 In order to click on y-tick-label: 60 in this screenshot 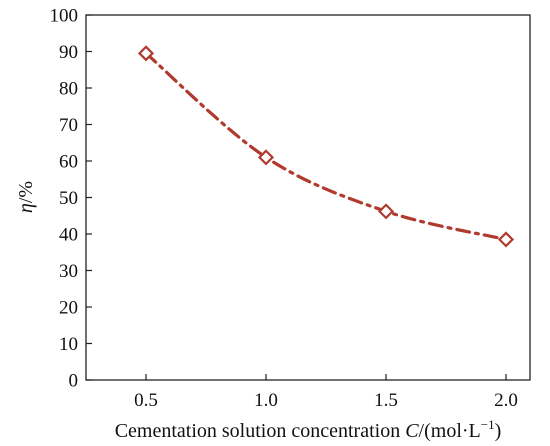, I will do `click(68, 162)`.